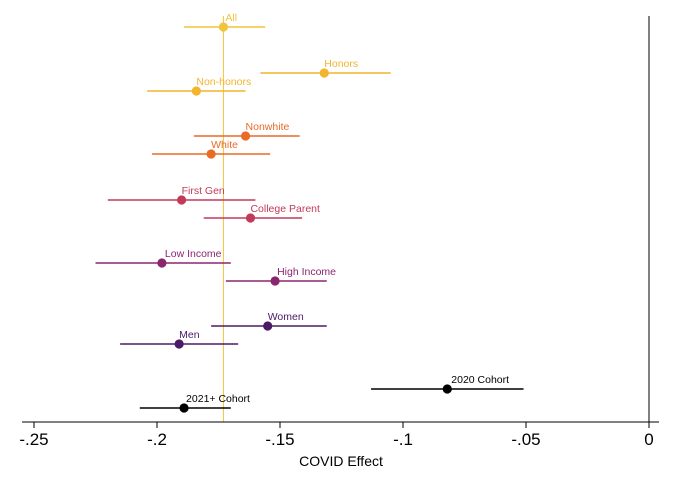 Image resolution: width=675 pixels, height=490 pixels. I want to click on point-label: High Income, so click(306, 272).